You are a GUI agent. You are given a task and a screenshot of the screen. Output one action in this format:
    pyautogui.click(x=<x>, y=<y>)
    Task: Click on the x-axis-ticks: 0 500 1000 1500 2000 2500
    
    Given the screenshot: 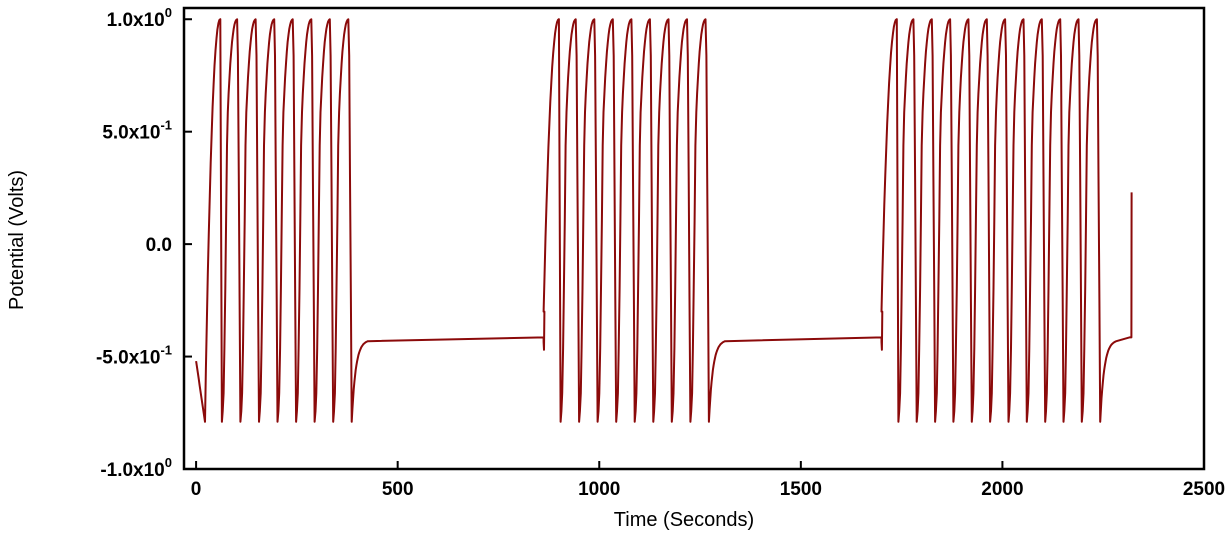 What is the action you would take?
    pyautogui.click(x=708, y=480)
    